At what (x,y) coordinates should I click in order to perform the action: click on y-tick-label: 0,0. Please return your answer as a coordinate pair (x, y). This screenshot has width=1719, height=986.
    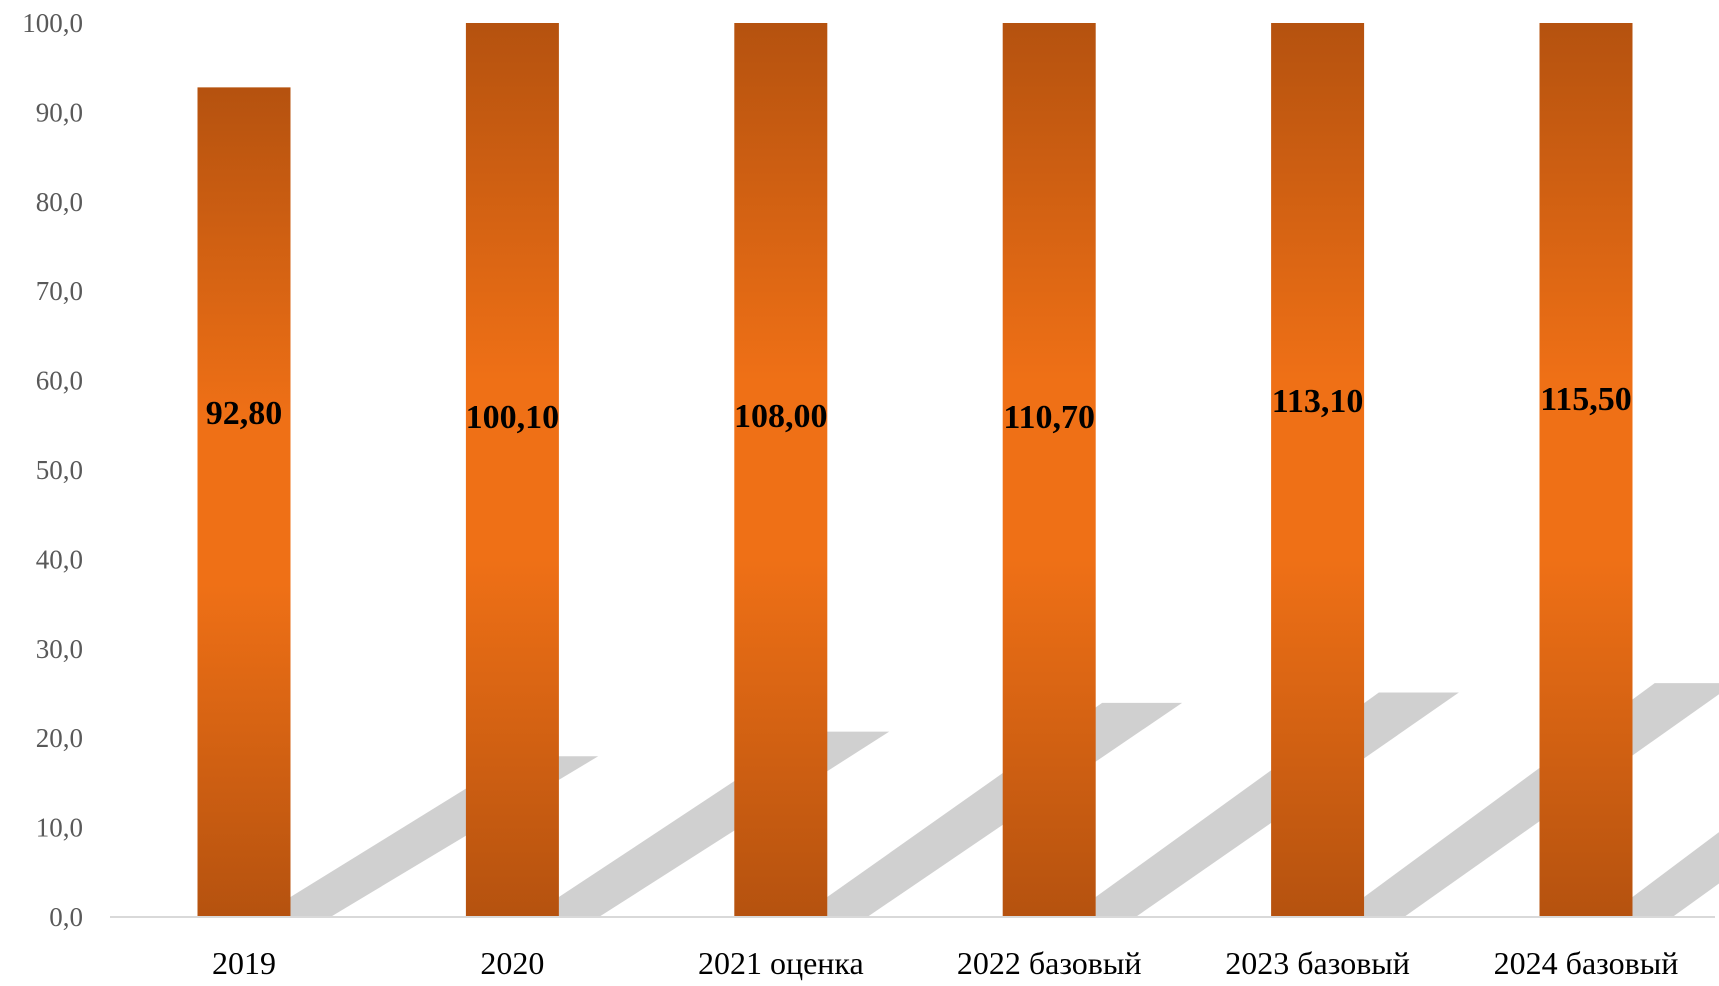
    Looking at the image, I should click on (66, 917).